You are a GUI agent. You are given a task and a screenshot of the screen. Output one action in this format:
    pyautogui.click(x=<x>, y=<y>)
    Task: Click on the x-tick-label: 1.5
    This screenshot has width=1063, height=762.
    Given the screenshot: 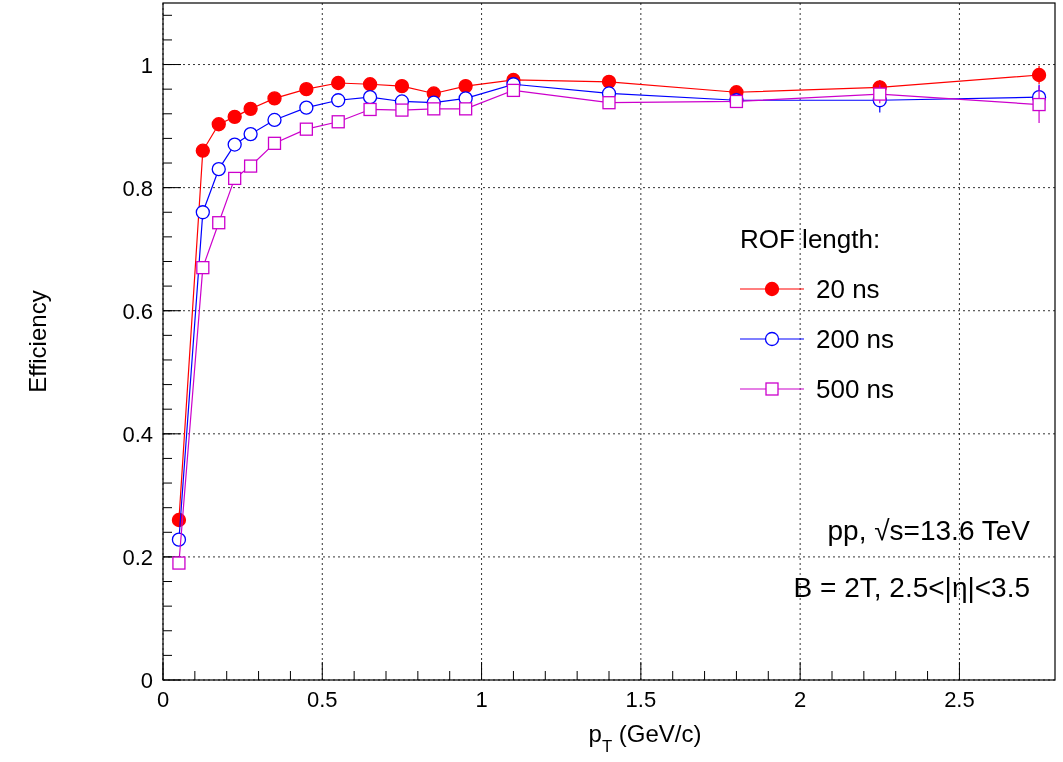 What is the action you would take?
    pyautogui.click(x=641, y=699)
    